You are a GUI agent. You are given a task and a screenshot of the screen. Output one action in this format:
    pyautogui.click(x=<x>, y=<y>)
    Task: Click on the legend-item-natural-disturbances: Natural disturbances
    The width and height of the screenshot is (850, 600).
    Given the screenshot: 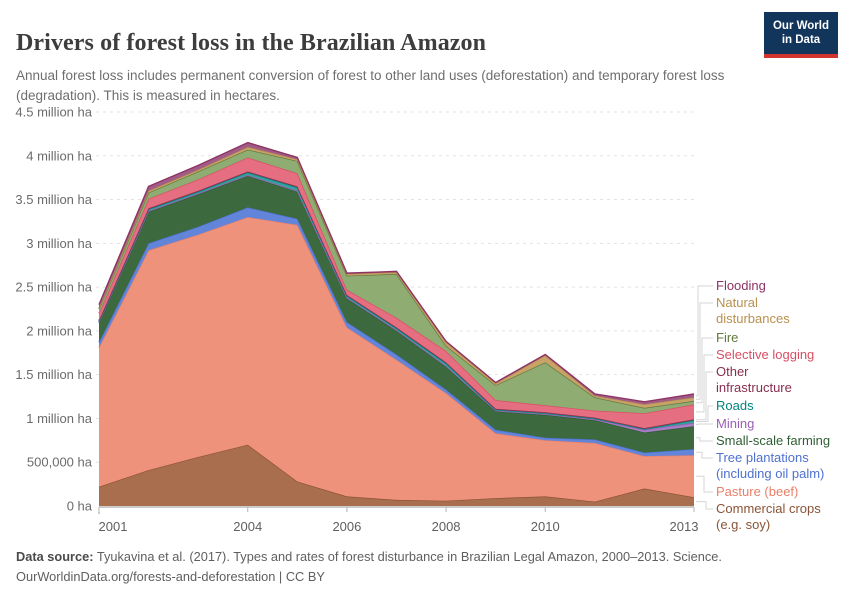 What is the action you would take?
    pyautogui.click(x=753, y=310)
    